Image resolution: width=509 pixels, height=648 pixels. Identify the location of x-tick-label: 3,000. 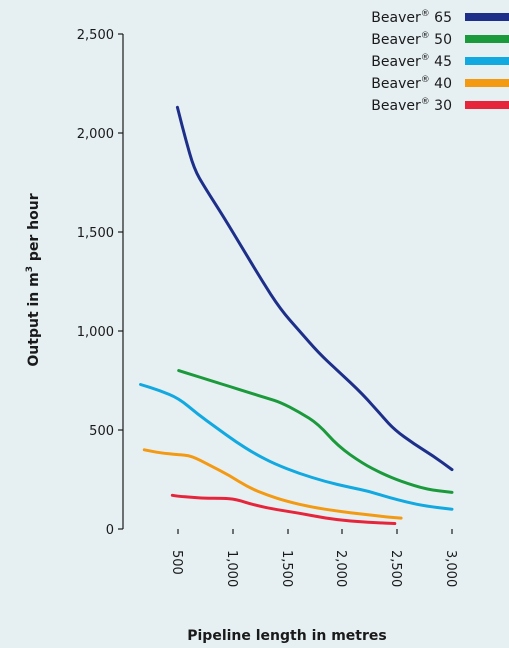
(450, 568).